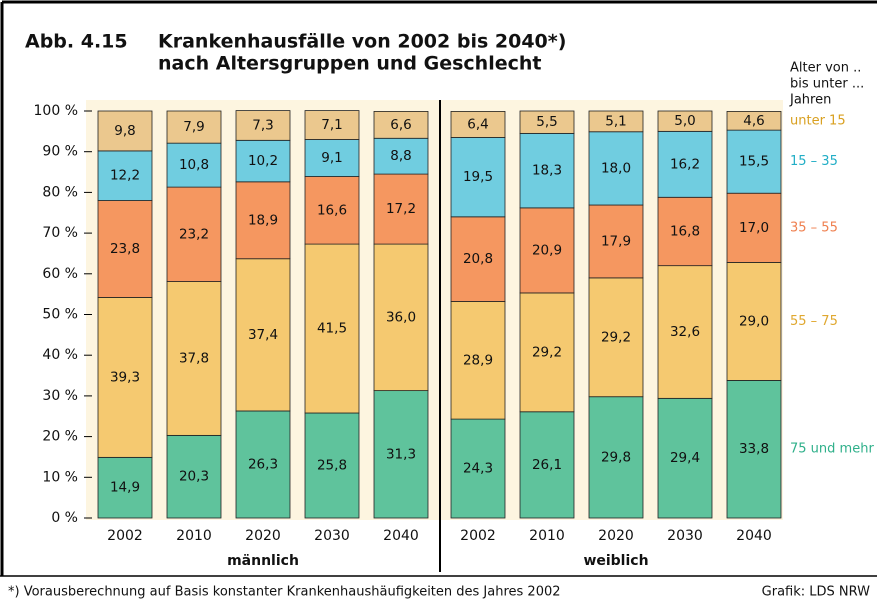 Image resolution: width=877 pixels, height=606 pixels. What do you see at coordinates (60, 152) in the screenshot?
I see `y-tick-label: 90 %` at bounding box center [60, 152].